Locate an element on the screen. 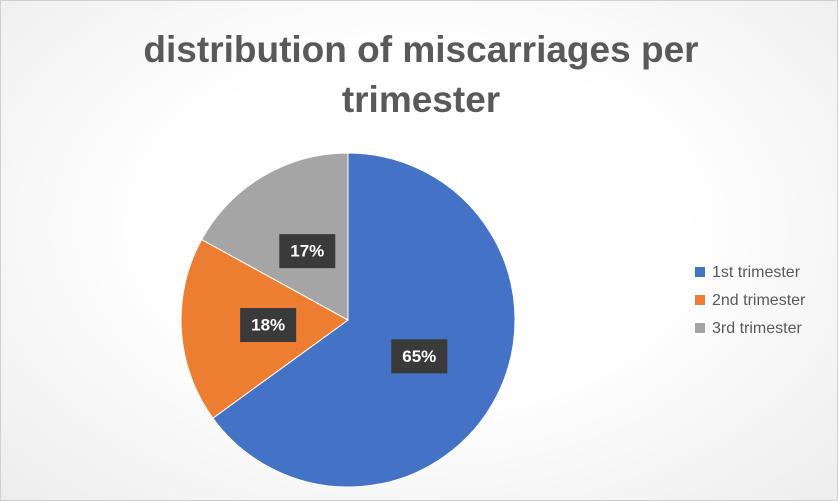 This screenshot has height=501, width=838. data-label: 18% is located at coordinates (268, 325).